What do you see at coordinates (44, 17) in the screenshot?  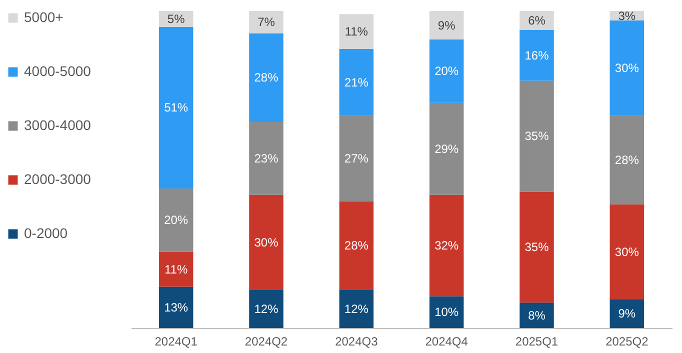 I see `legend-label: 5000+` at bounding box center [44, 17].